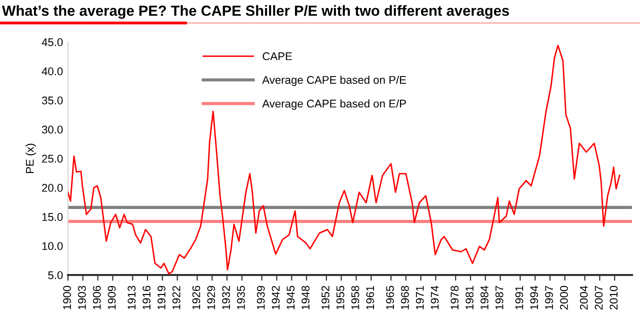 The width and height of the screenshot is (640, 325). What do you see at coordinates (146, 298) in the screenshot?
I see `x-tick-label: 1916` at bounding box center [146, 298].